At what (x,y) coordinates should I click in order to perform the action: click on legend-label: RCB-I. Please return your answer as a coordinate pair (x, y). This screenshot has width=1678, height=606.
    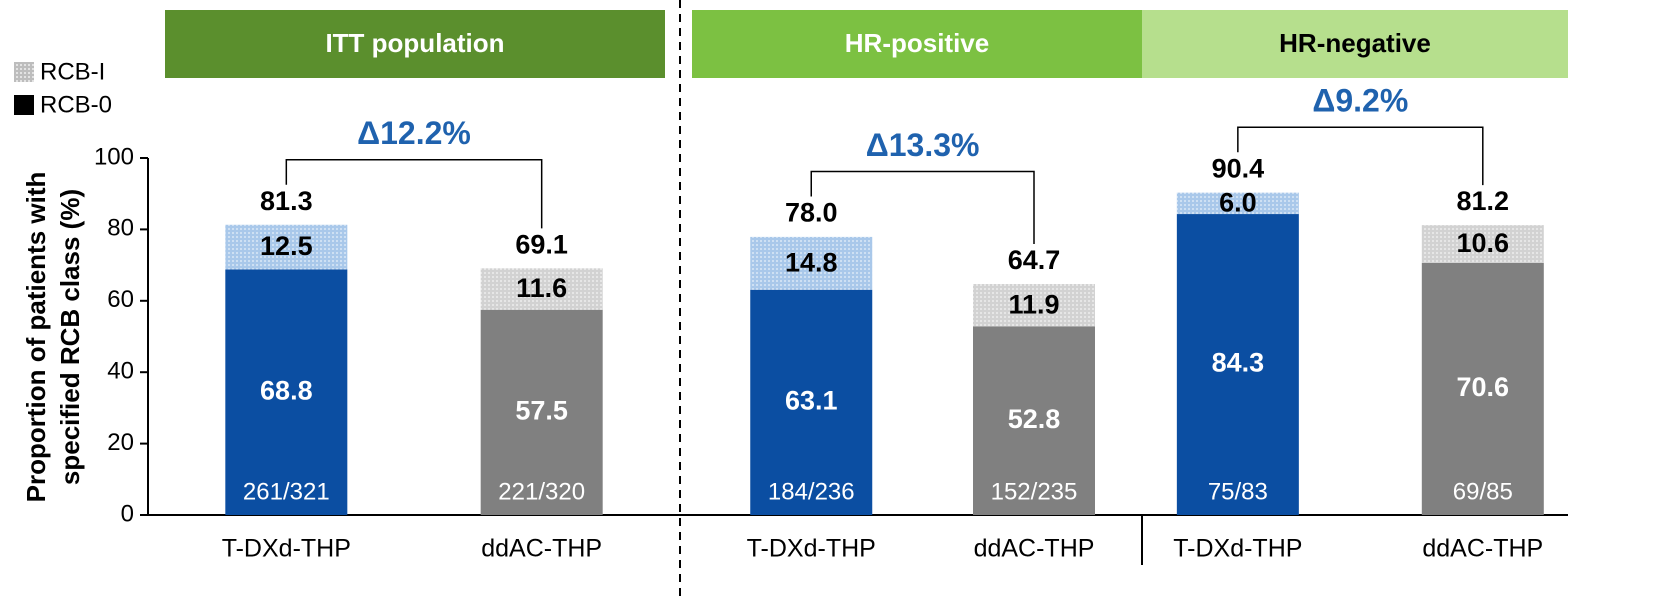
    Looking at the image, I should click on (72, 71).